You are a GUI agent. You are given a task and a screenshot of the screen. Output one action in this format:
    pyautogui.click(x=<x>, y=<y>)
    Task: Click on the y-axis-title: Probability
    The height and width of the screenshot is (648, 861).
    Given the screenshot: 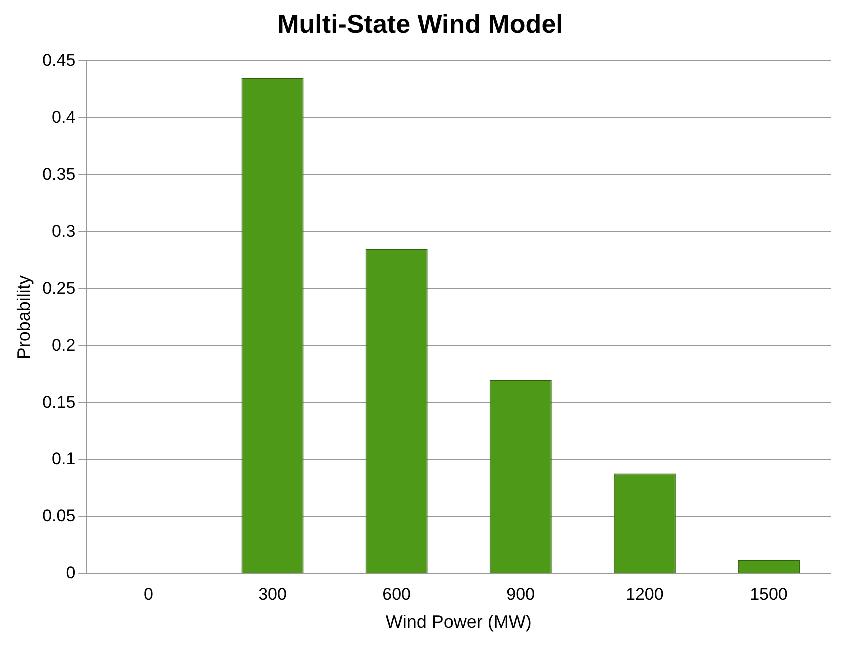 What is the action you would take?
    pyautogui.click(x=24, y=318)
    